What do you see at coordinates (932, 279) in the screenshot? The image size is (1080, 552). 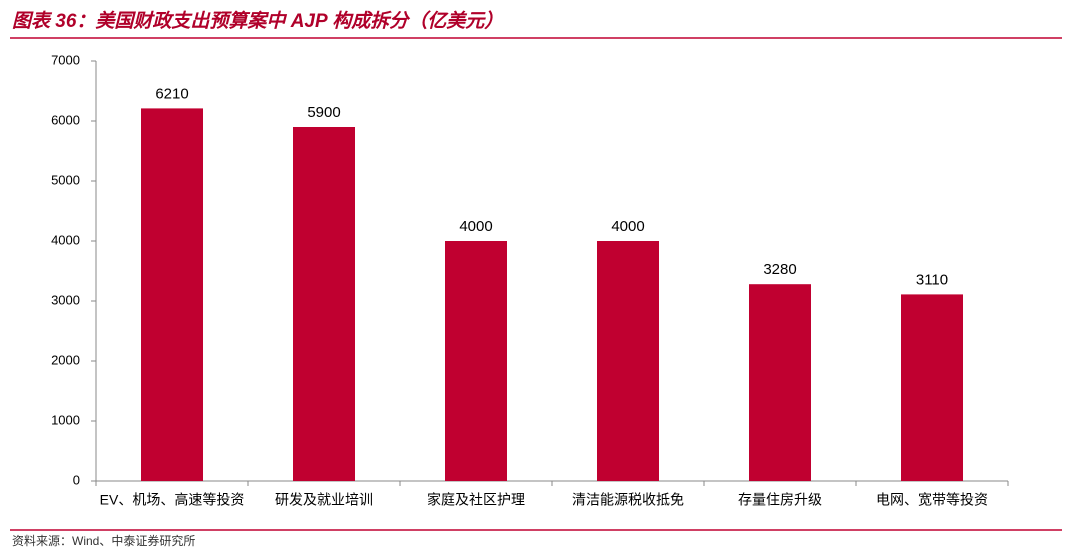 I see `value-label: 3110` at bounding box center [932, 279].